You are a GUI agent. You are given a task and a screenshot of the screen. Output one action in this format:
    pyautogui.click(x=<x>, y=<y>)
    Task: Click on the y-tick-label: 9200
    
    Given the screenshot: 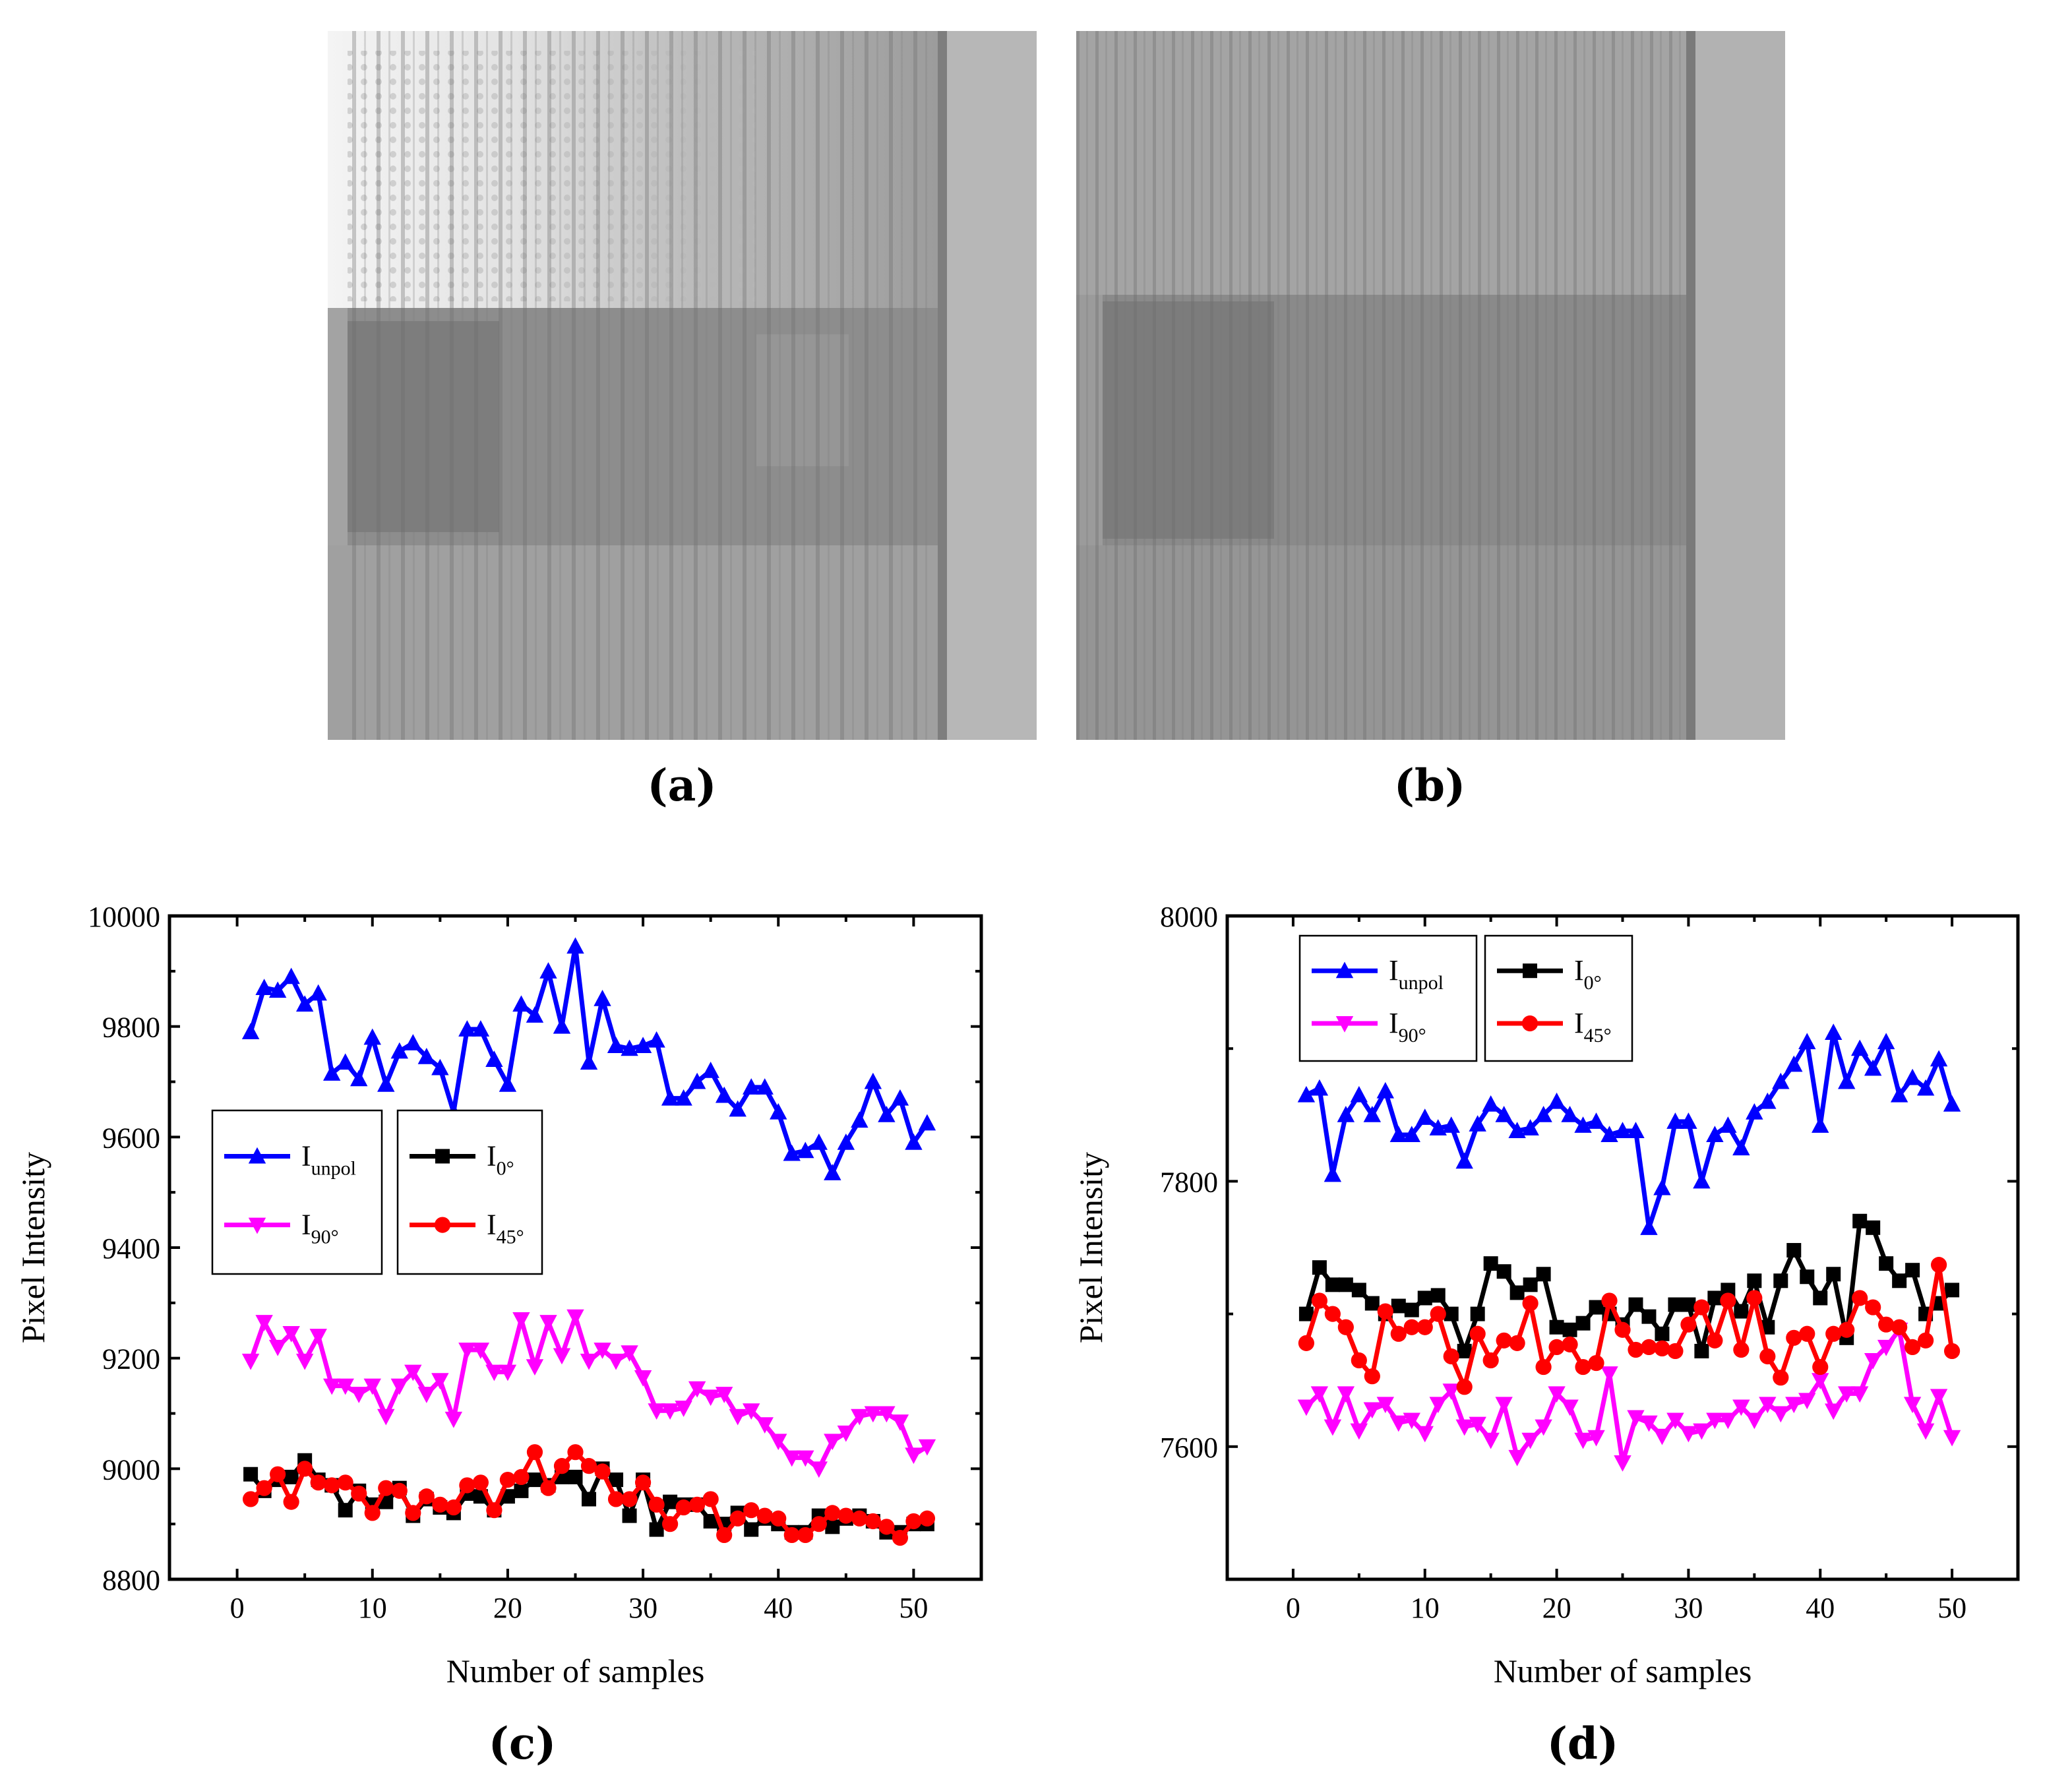 What is the action you would take?
    pyautogui.click(x=131, y=1359)
    